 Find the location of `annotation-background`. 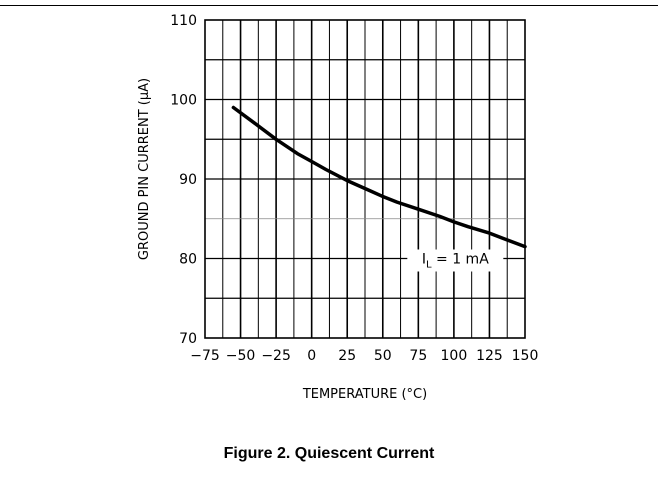

annotation-background is located at coordinates (455, 260).